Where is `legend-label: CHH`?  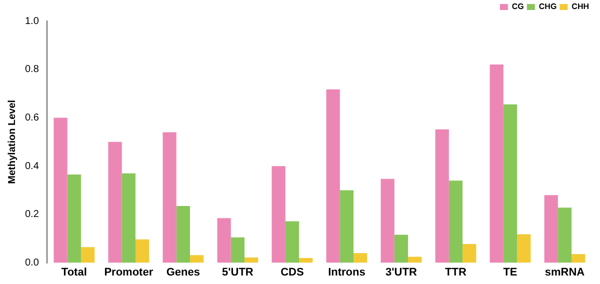
legend-label: CHH is located at coordinates (581, 7).